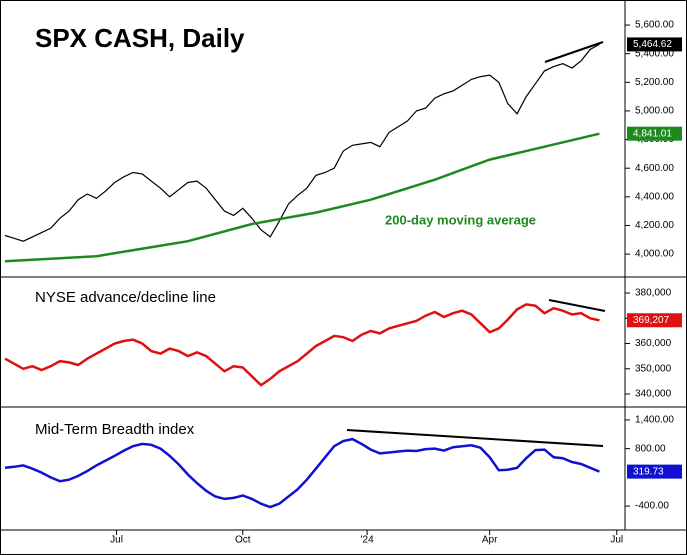 The height and width of the screenshot is (555, 687). What do you see at coordinates (654, 196) in the screenshot?
I see `y-tick-label: 4,400.00` at bounding box center [654, 196].